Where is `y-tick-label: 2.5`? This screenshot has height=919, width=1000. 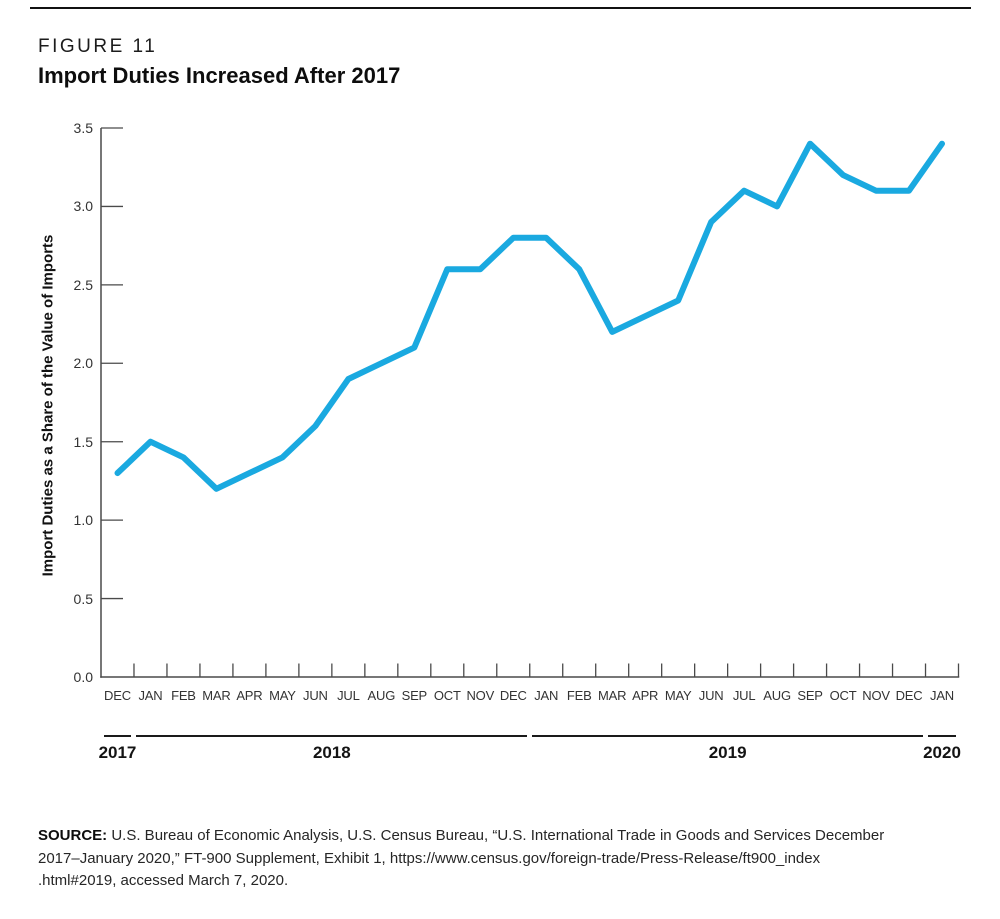 y-tick-label: 2.5 is located at coordinates (83, 284).